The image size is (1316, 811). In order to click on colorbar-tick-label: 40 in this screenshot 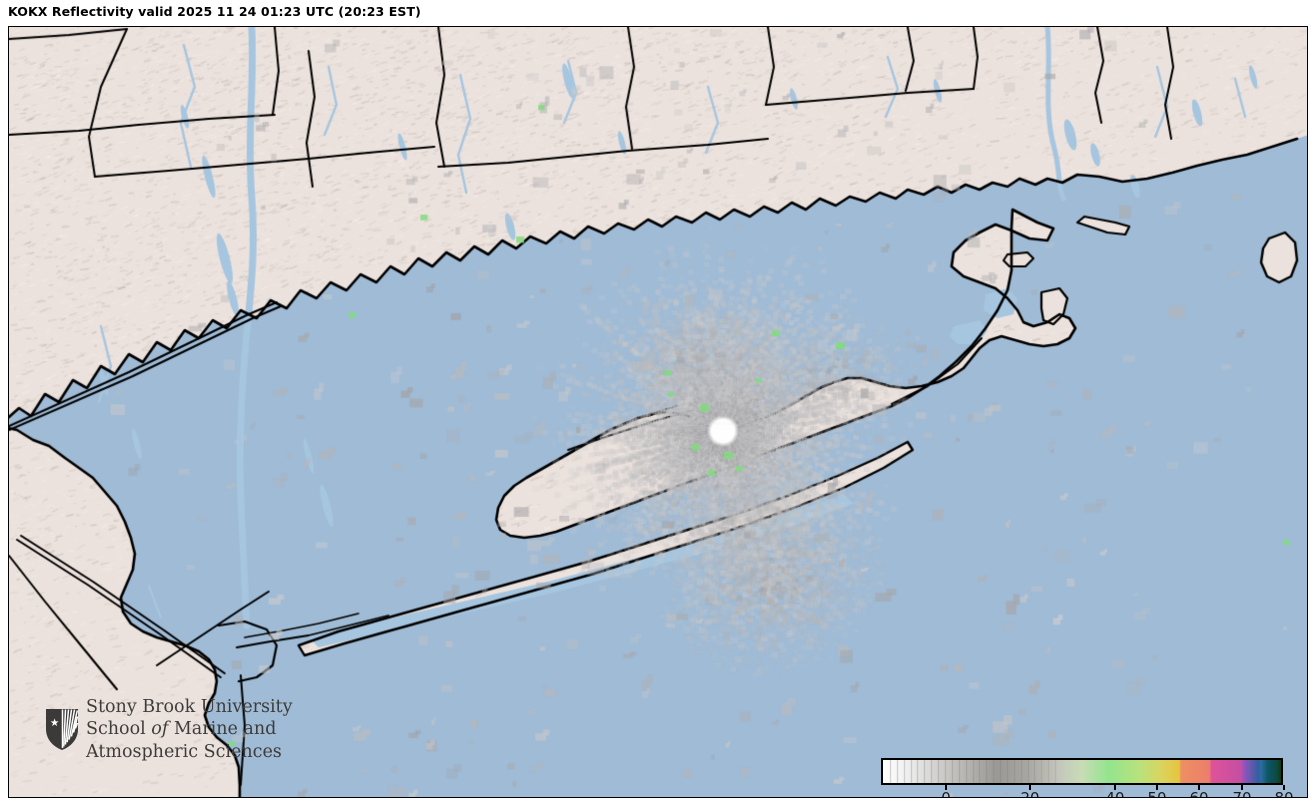, I will do `click(1115, 793)`.